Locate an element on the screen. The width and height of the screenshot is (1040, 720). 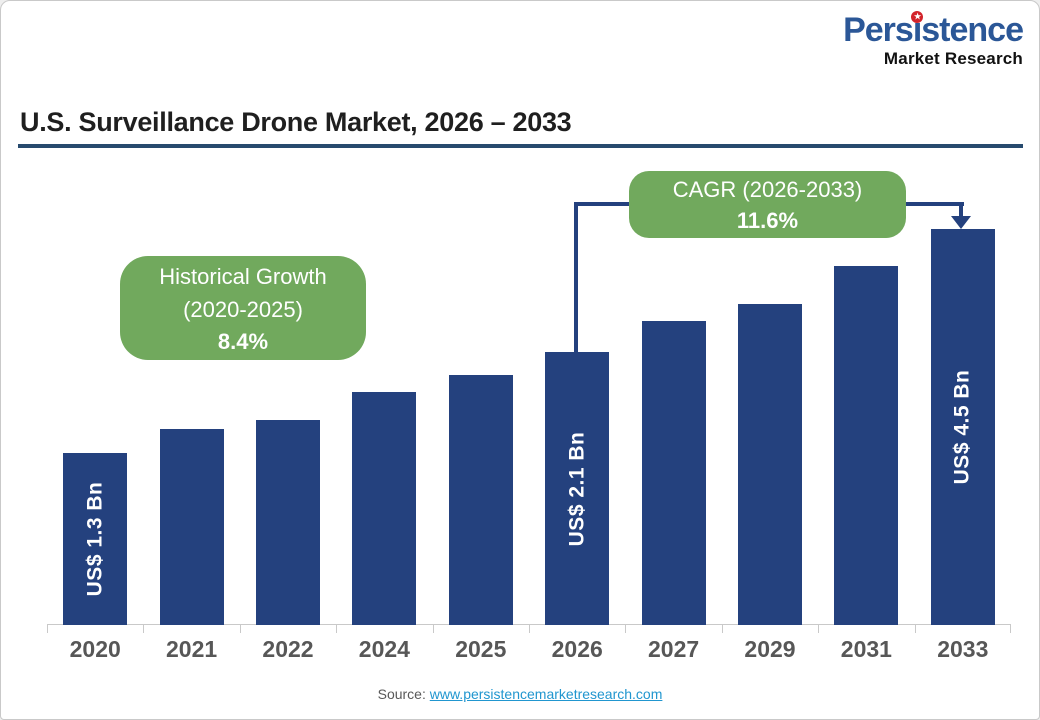
x-axis-label-2022: 2022 is located at coordinates (288, 649).